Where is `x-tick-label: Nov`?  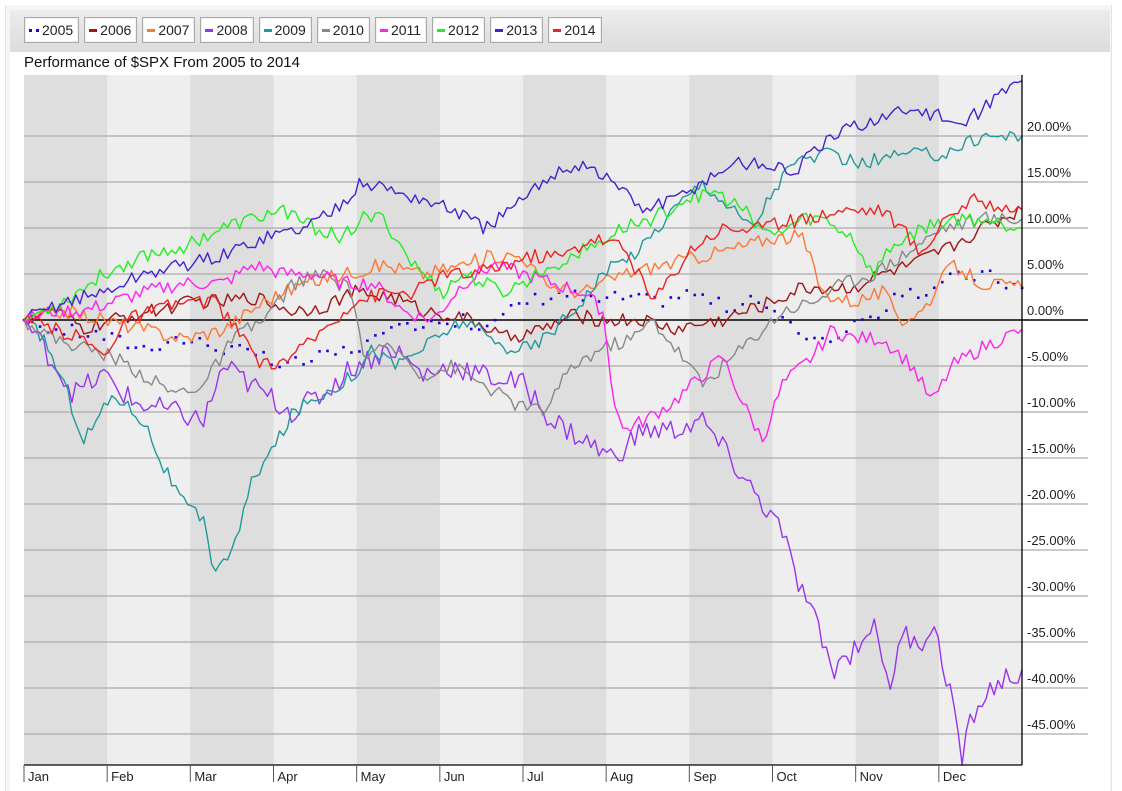
x-tick-label: Nov is located at coordinates (872, 776).